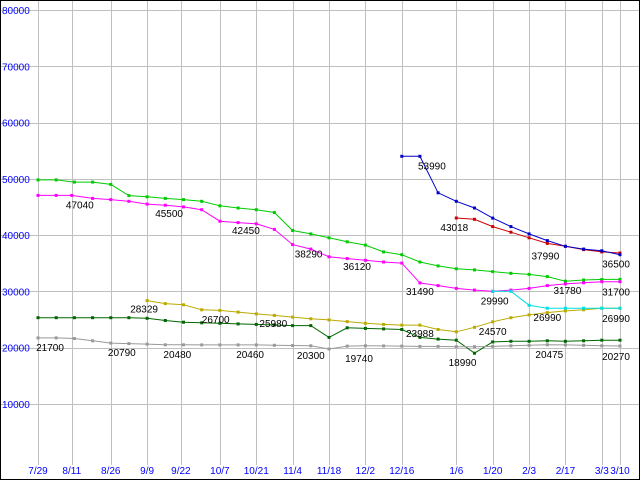 The height and width of the screenshot is (480, 640). What do you see at coordinates (38, 471) in the screenshot?
I see `x-tick-label: 7/29` at bounding box center [38, 471].